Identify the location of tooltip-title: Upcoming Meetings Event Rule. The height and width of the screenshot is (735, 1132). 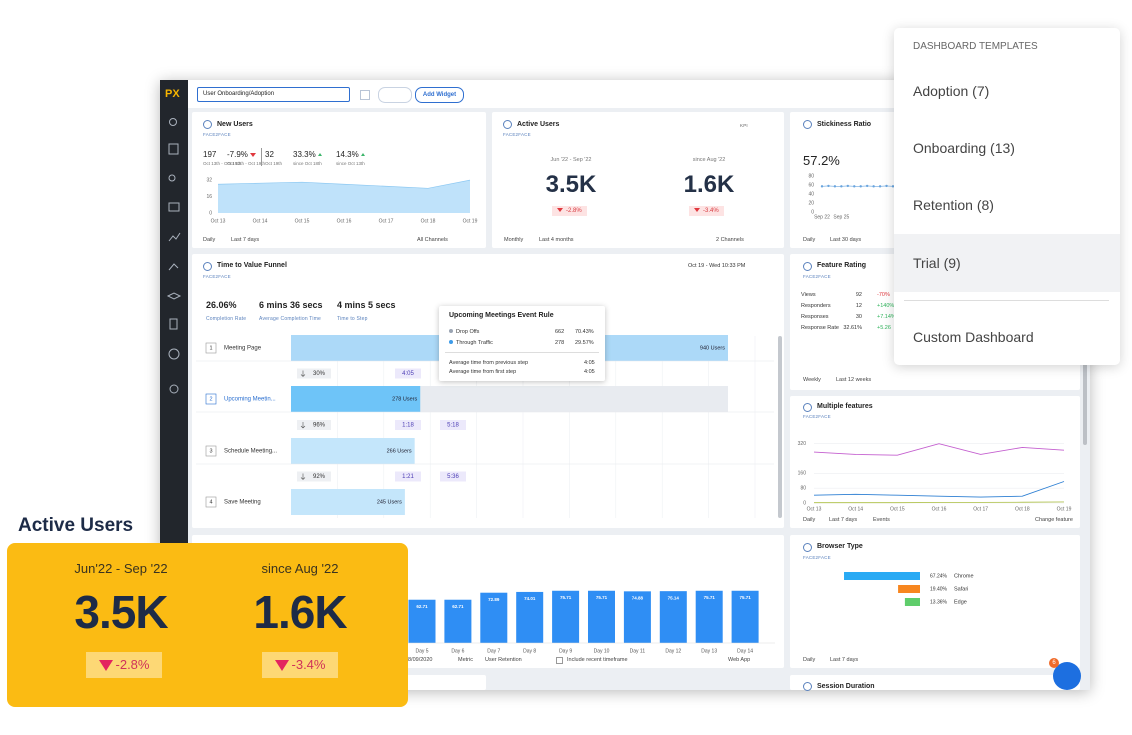
(501, 315).